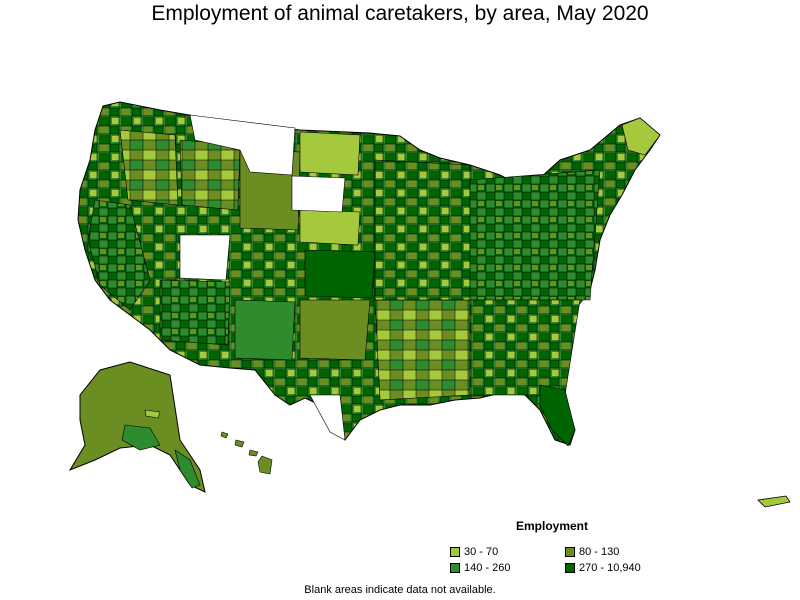  I want to click on legend-item-270-10940: 270 - 10,940, so click(603, 568).